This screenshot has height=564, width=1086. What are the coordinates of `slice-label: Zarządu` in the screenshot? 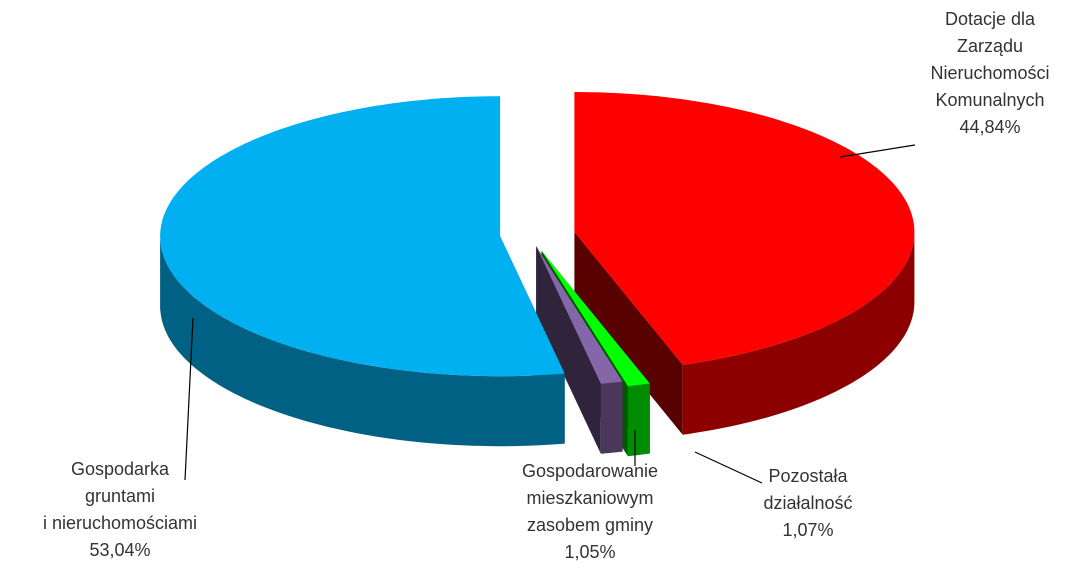 It's located at (990, 46).